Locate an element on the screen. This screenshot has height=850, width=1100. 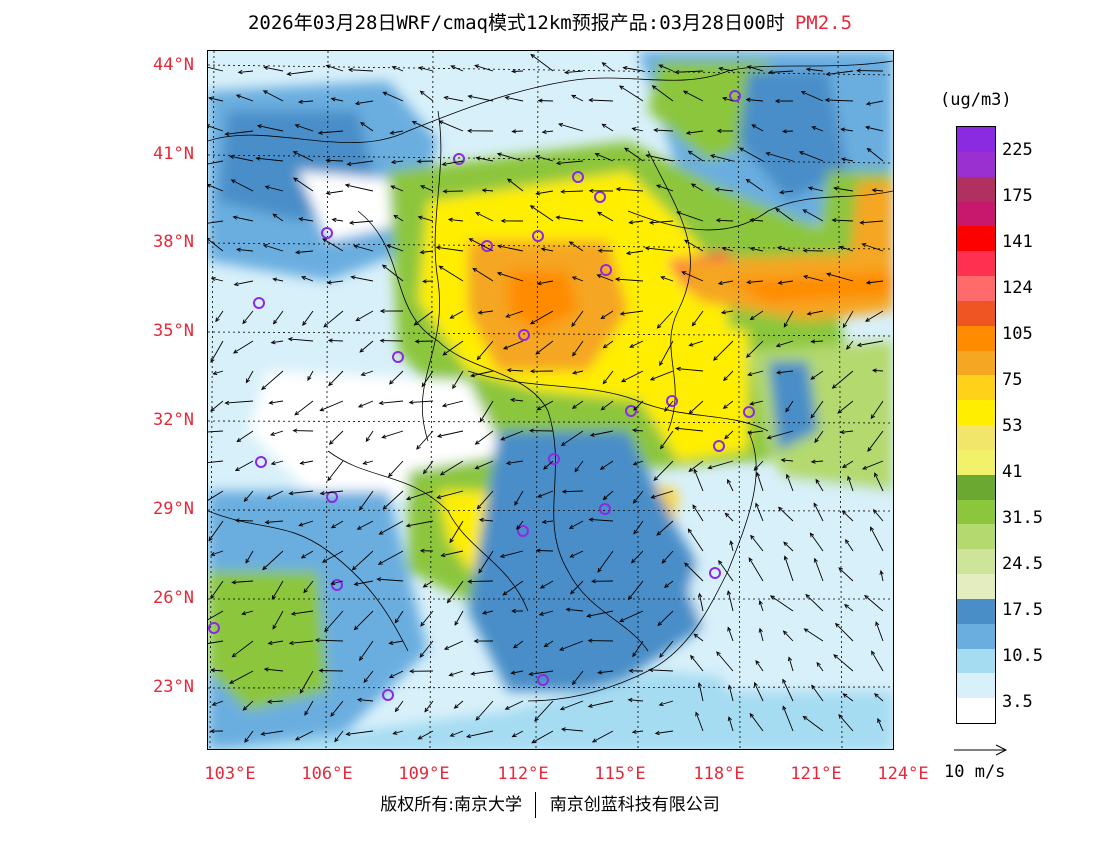
title-main: 2026年03月28日WRF/cmaq模式12km预报产品:03月28日00时 is located at coordinates (516, 23).